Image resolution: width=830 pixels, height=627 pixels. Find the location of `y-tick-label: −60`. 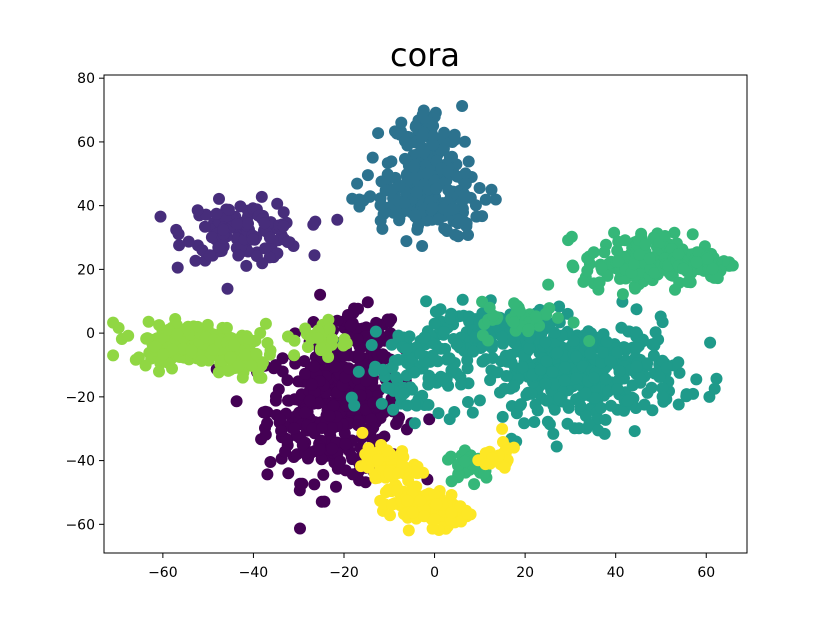

y-tick-label: −60 is located at coordinates (80, 525).